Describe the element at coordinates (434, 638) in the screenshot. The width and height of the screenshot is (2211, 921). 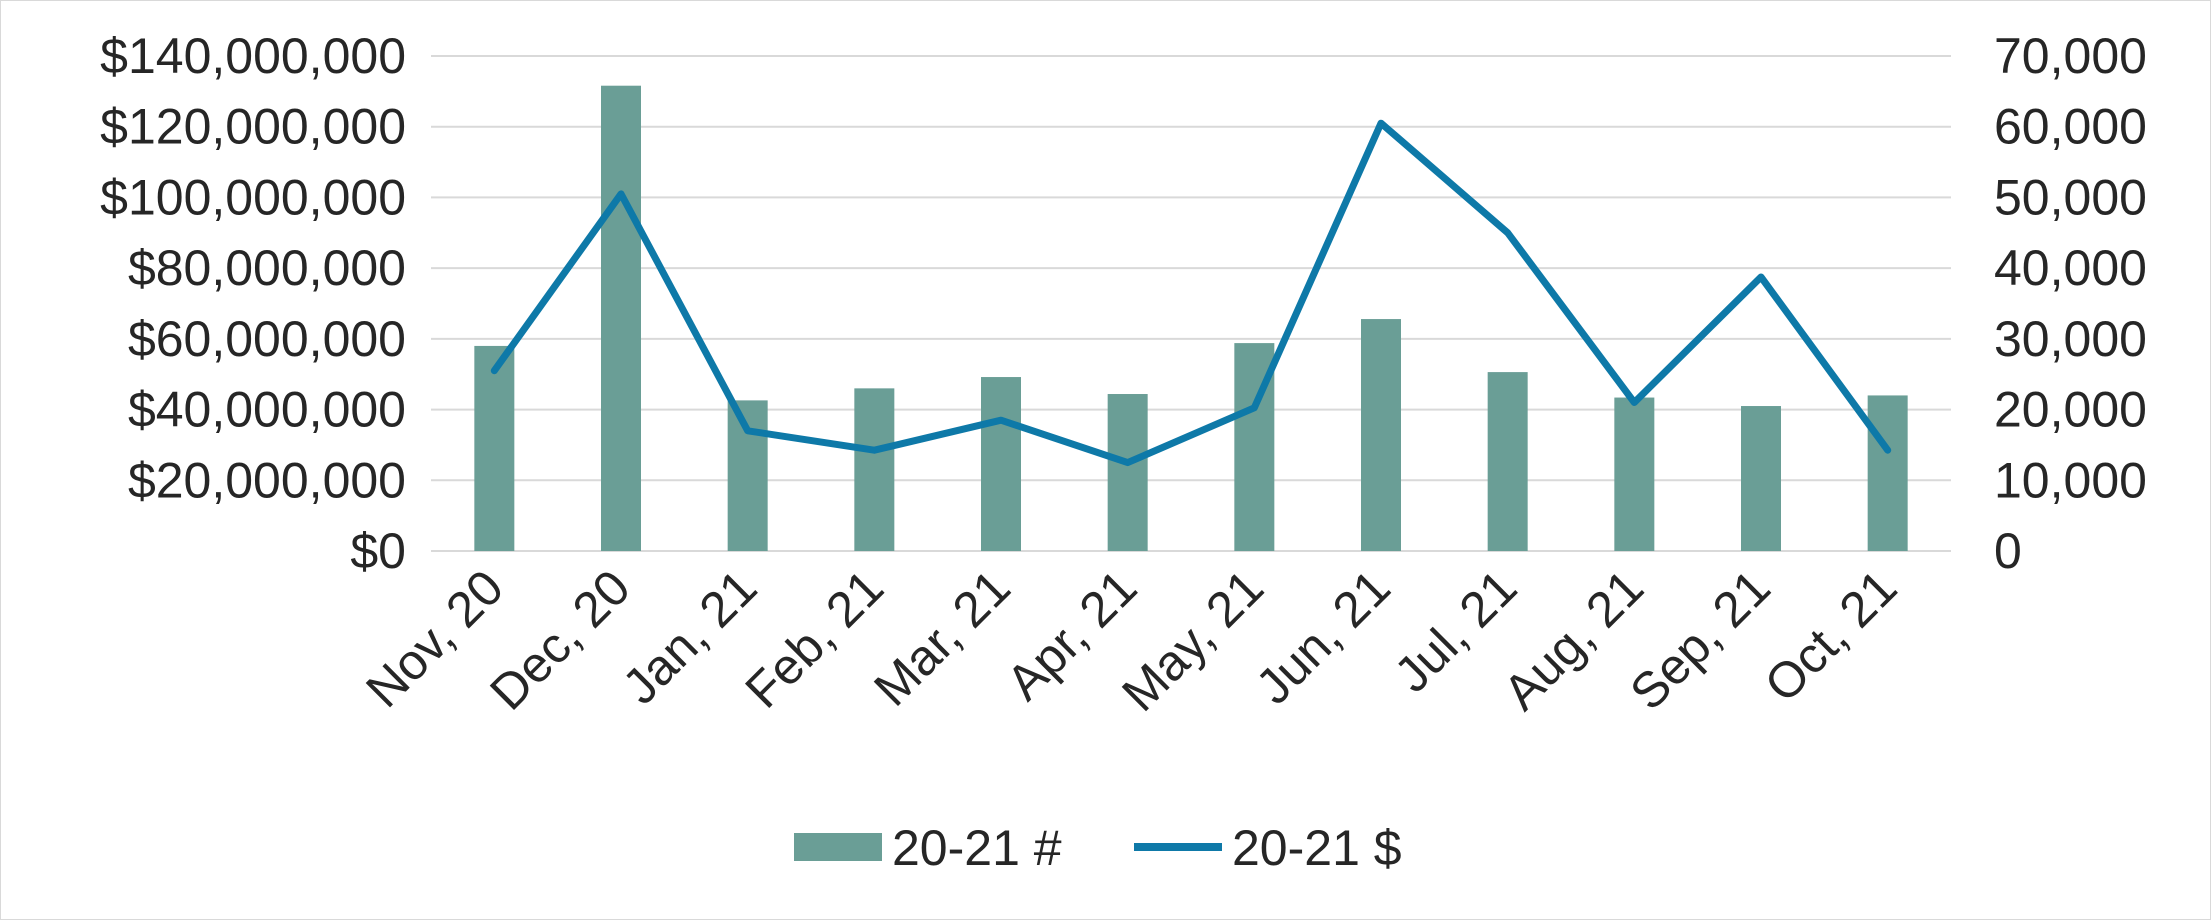
I see `x-axis-tick-label: Nov, 20` at that location.